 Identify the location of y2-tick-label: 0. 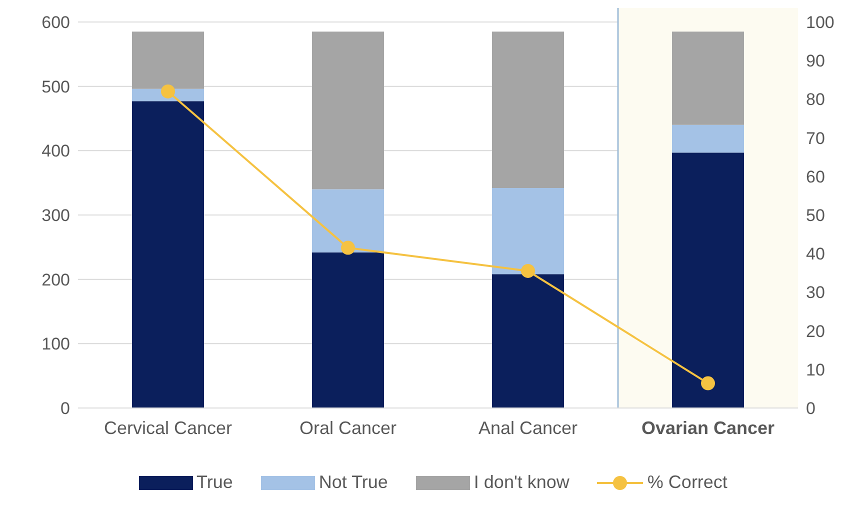
(811, 408).